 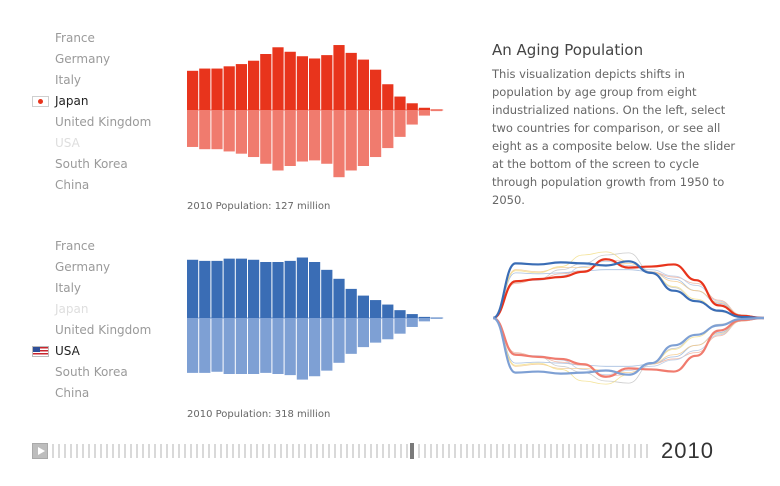 What do you see at coordinates (628, 289) in the screenshot?
I see `composite-line-germany-upper` at bounding box center [628, 289].